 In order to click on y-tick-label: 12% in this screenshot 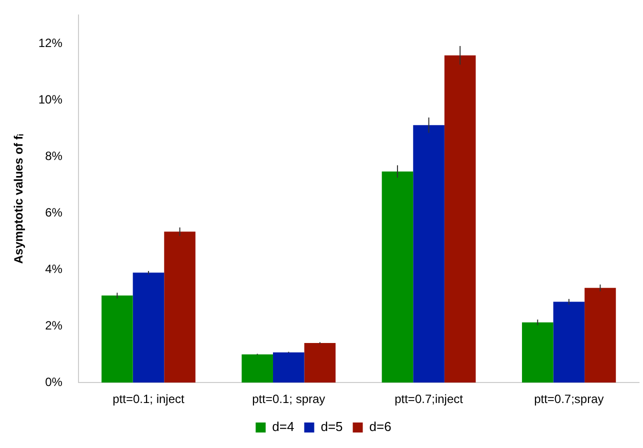, I will do `click(50, 43)`.